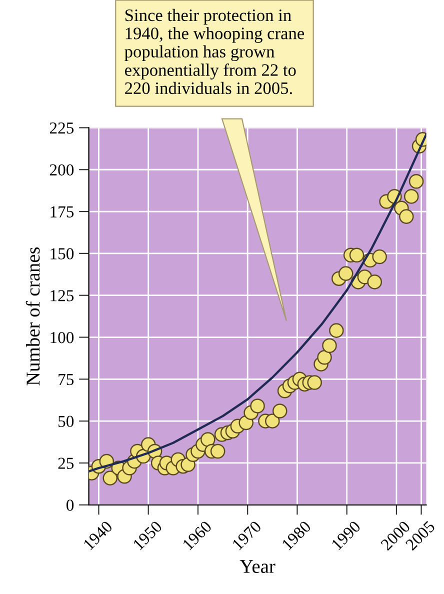 The image size is (444, 594). I want to click on y-tick-label: 100, so click(62, 338).